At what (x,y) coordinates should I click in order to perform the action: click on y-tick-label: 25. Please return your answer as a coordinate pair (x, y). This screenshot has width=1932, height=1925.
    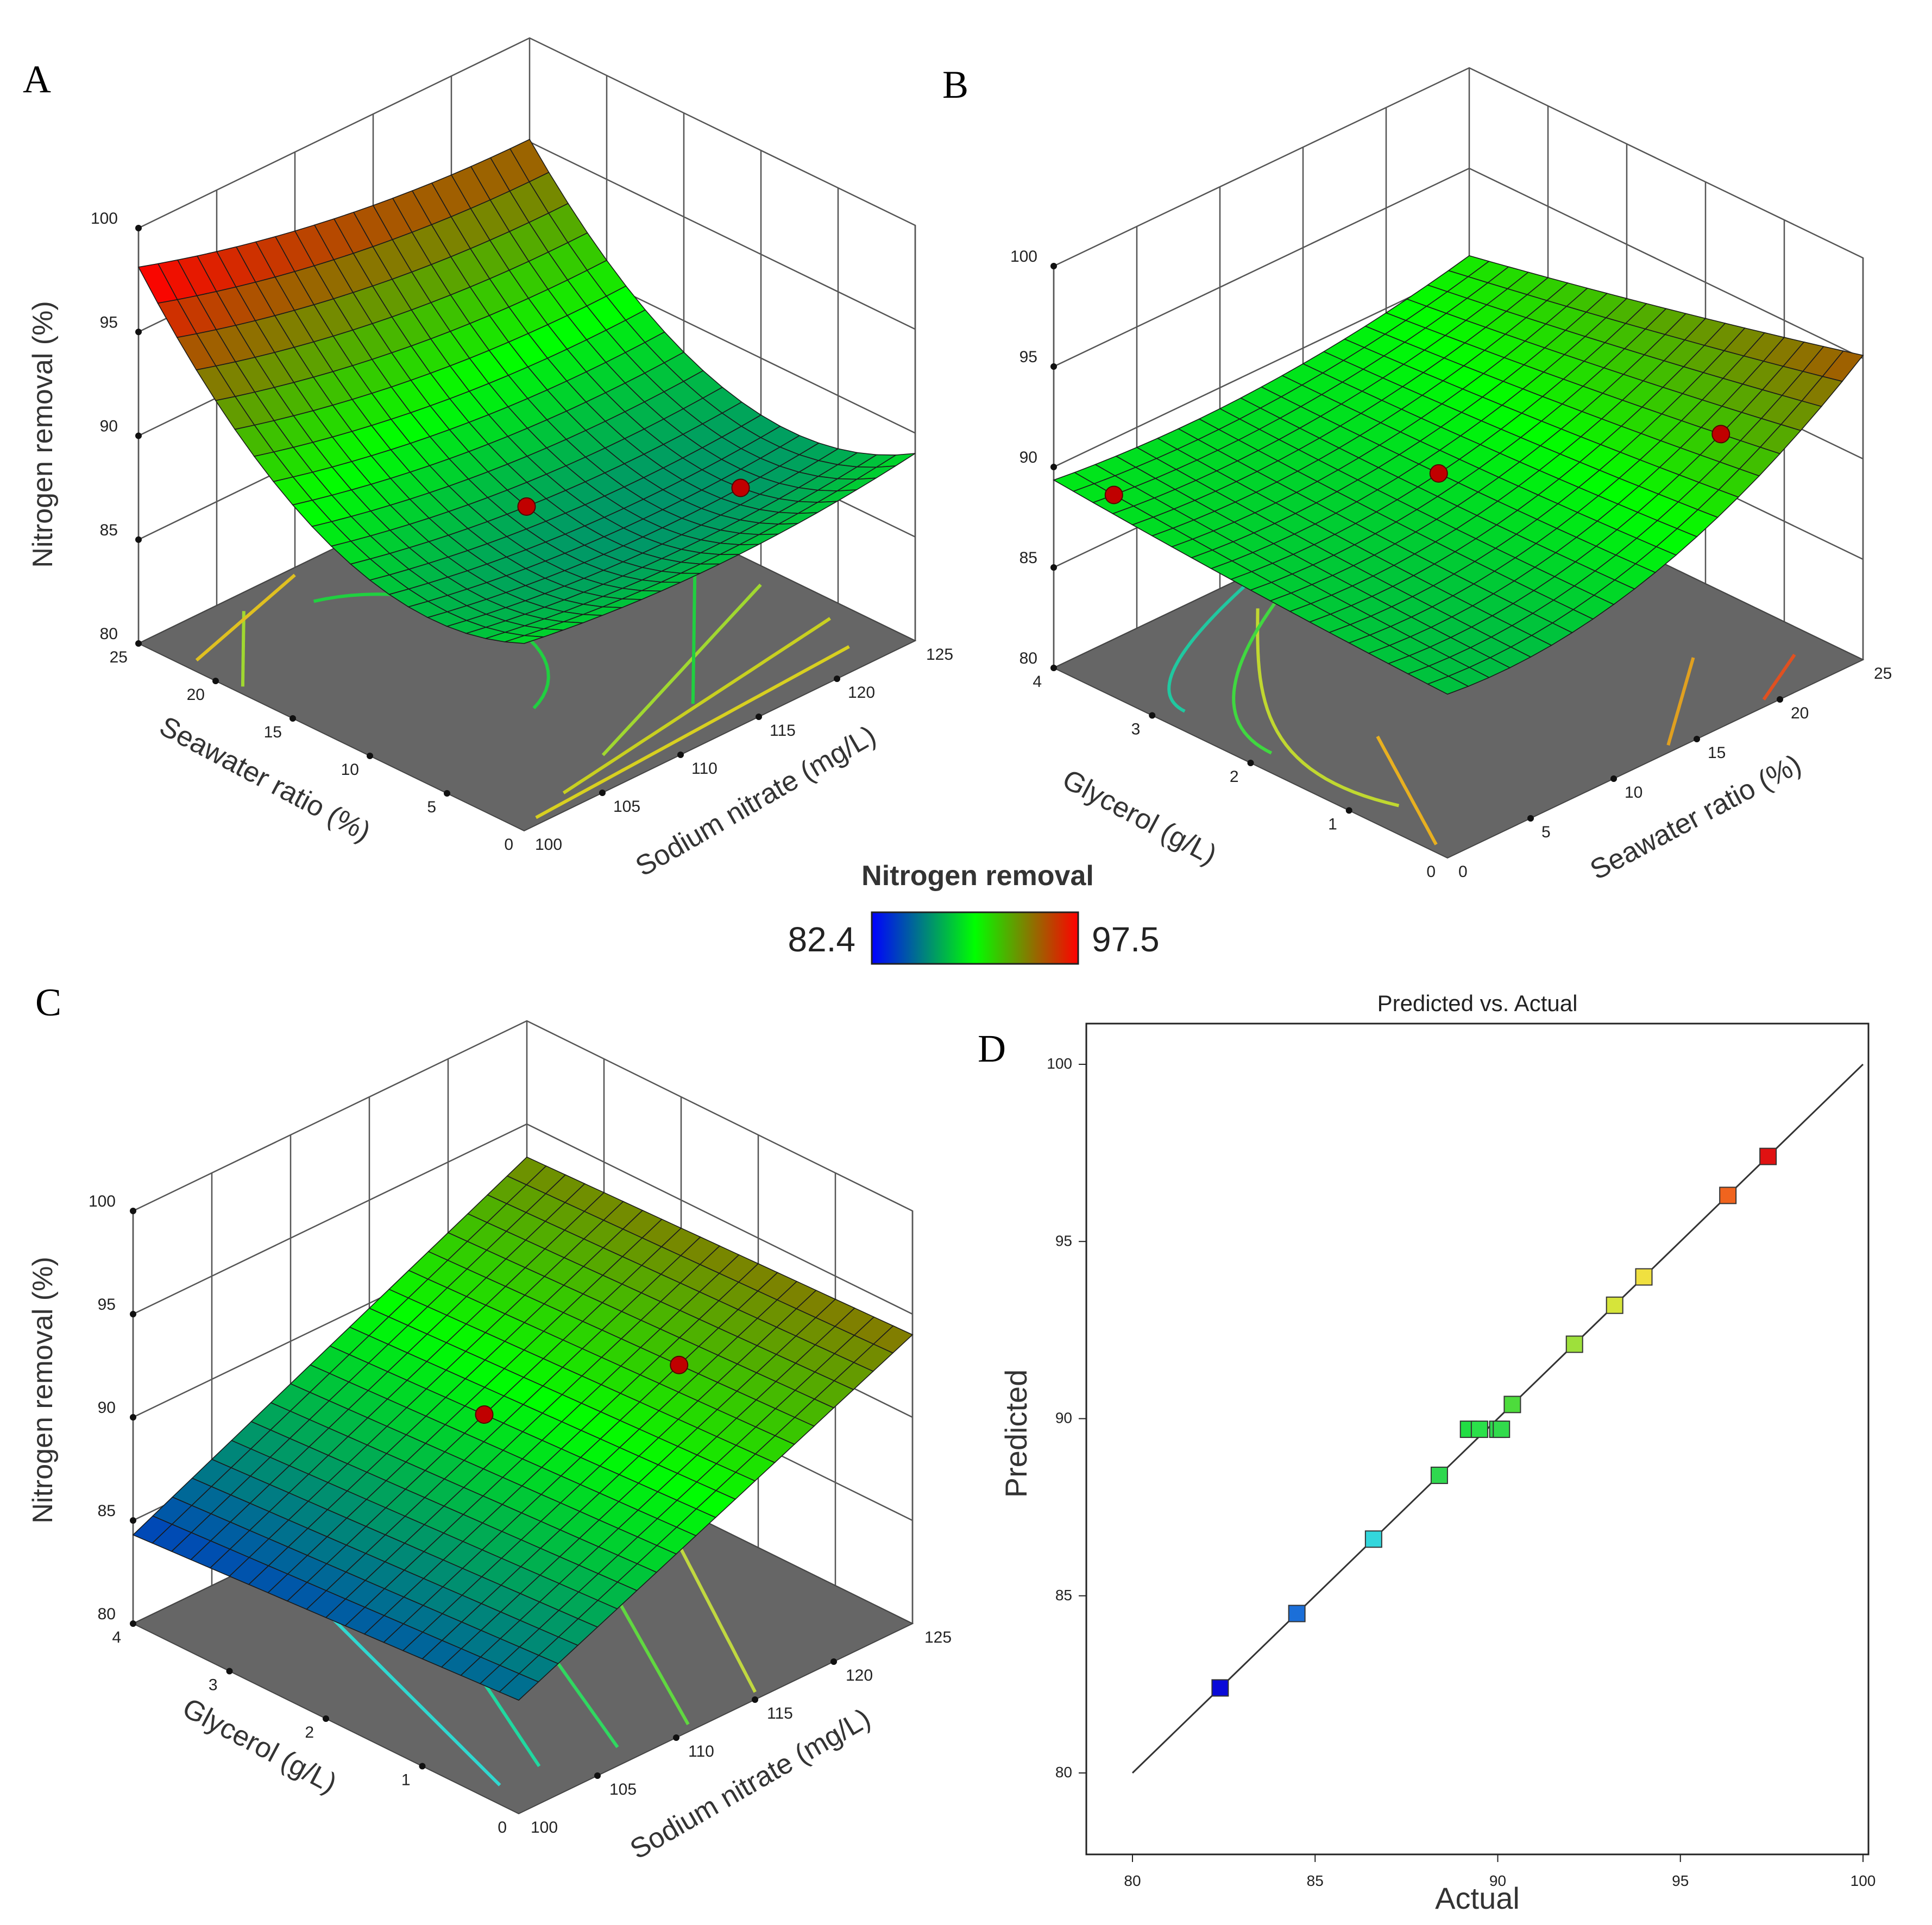
    Looking at the image, I should click on (119, 657).